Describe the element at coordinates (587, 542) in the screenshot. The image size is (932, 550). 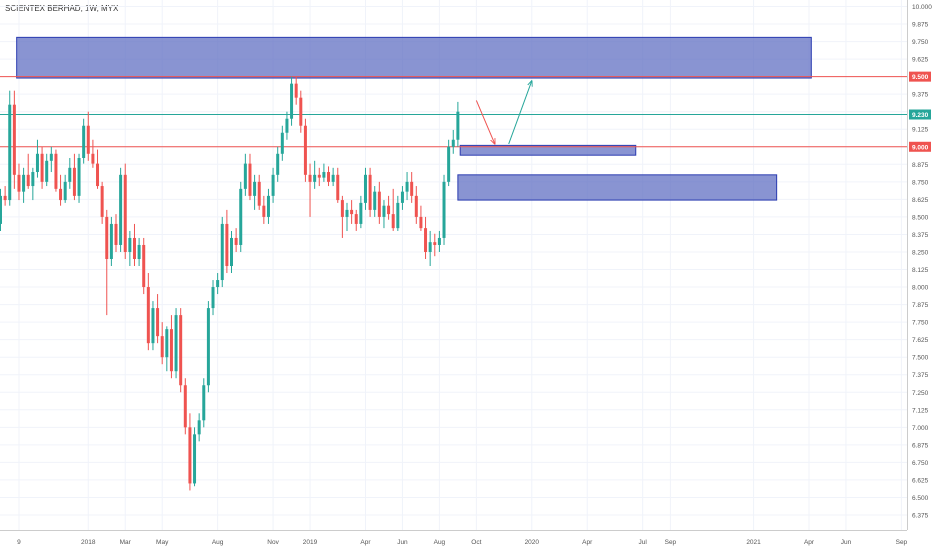
I see `x-tick-label: Apr` at that location.